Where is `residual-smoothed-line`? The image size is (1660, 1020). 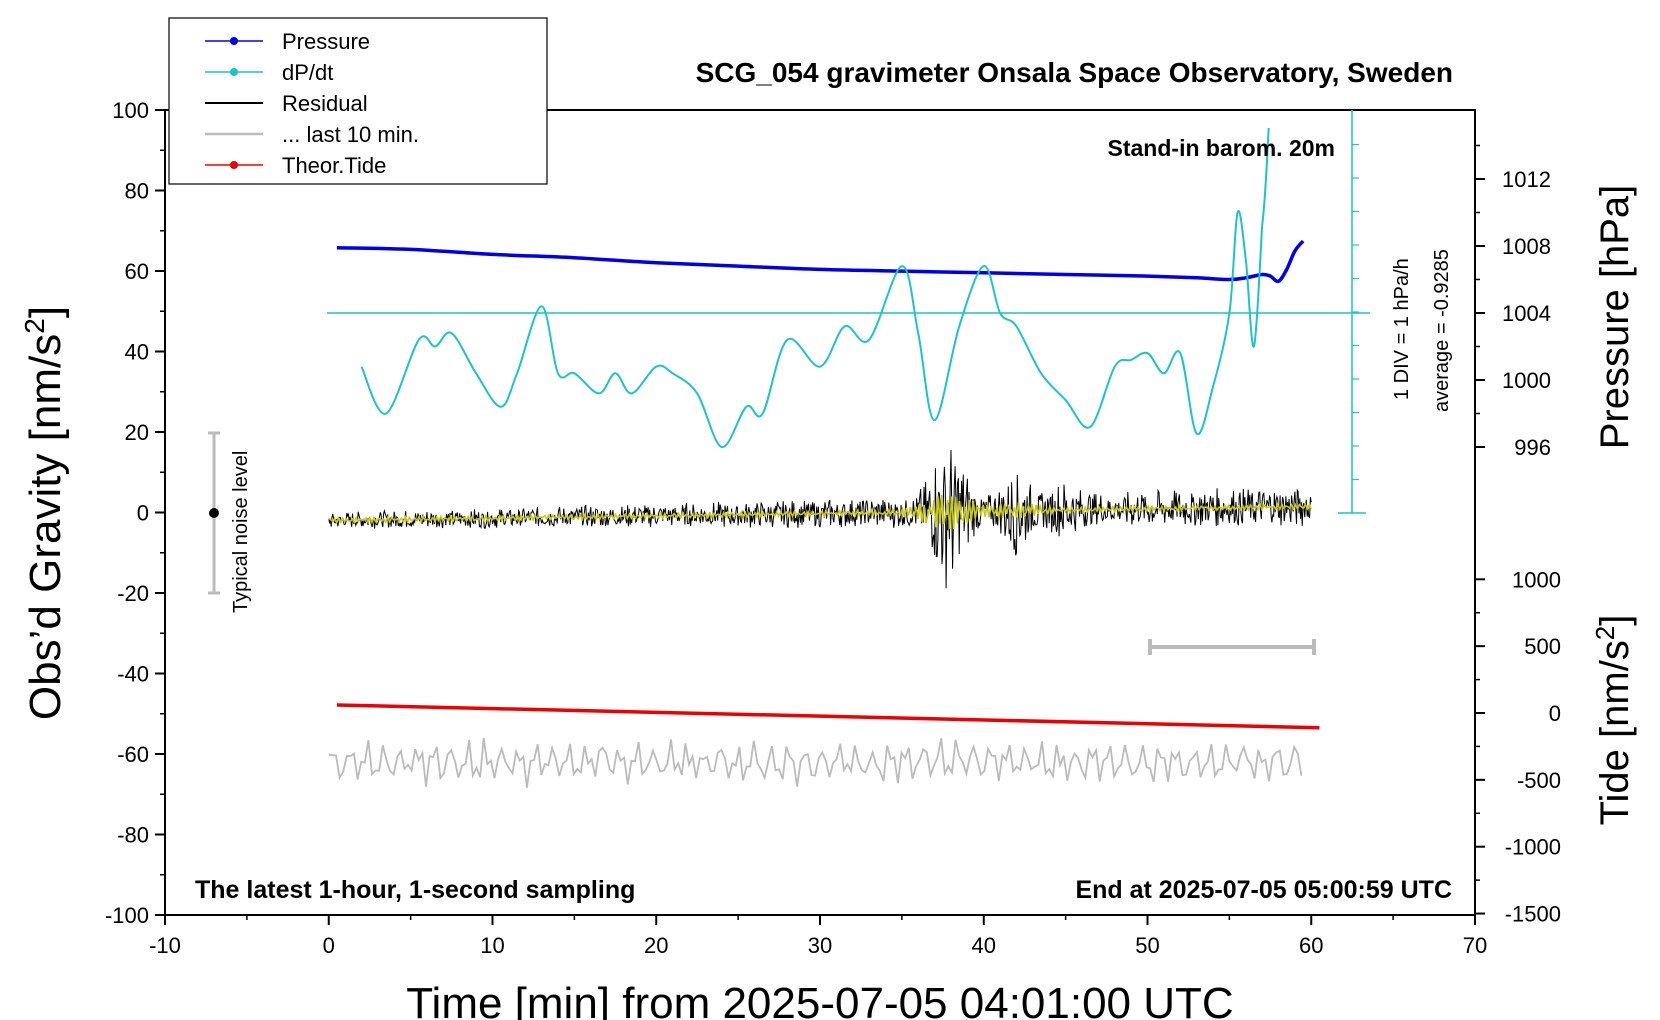
residual-smoothed-line is located at coordinates (820, 512).